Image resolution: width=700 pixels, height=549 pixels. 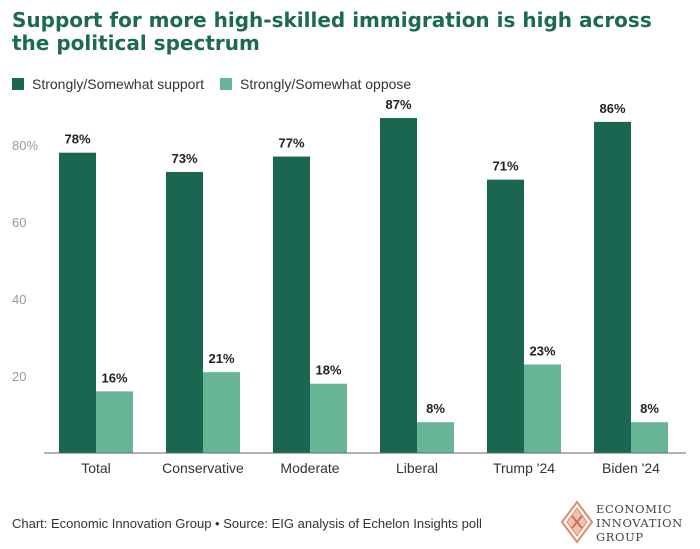 I want to click on legend-swatch-oppose, so click(x=225, y=84).